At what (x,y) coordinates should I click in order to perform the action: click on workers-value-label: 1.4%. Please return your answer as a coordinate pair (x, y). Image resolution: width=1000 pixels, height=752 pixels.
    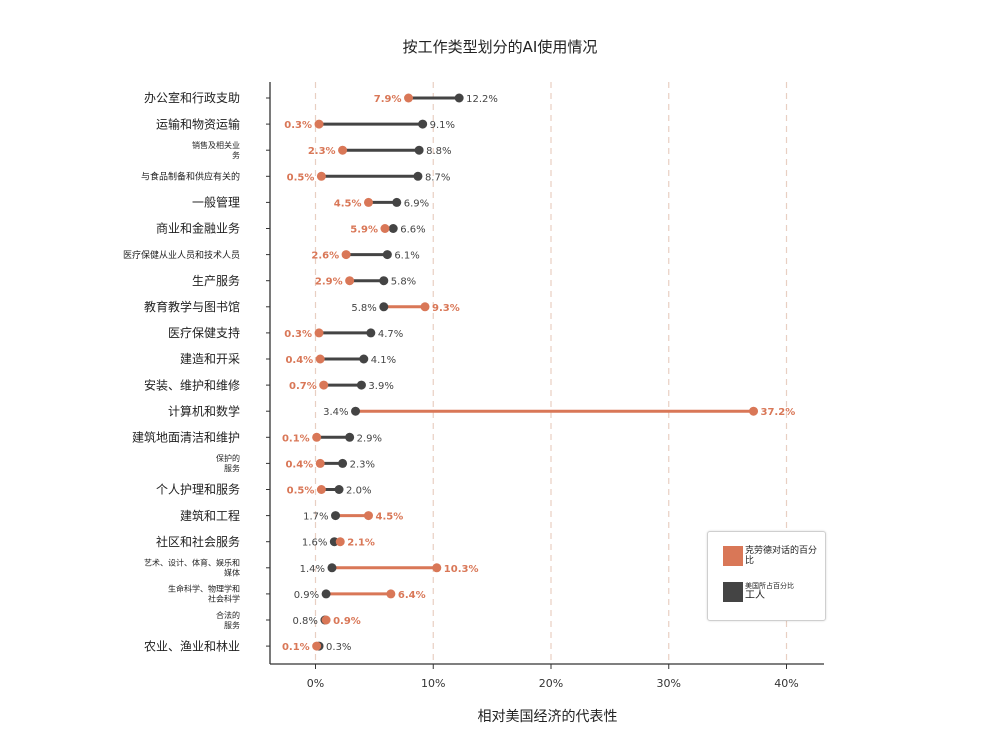
    Looking at the image, I should click on (312, 569).